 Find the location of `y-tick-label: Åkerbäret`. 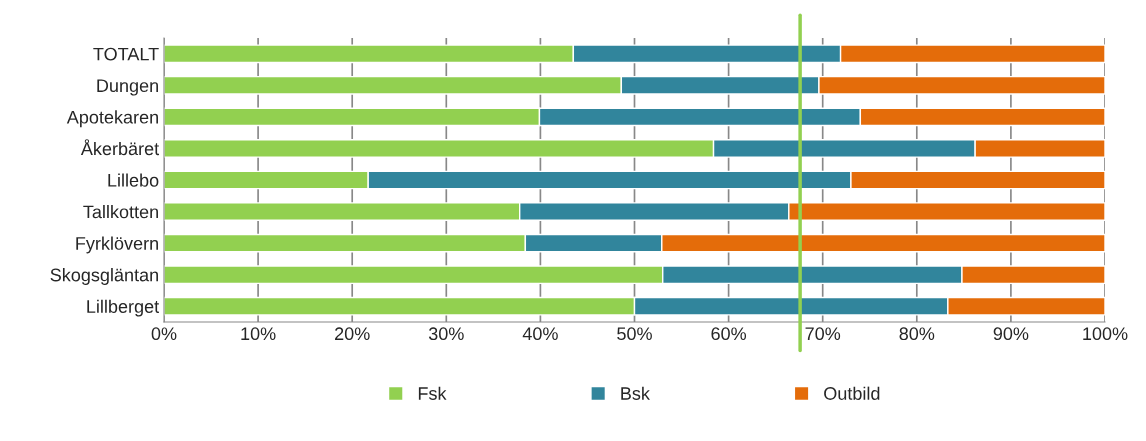

y-tick-label: Åkerbäret is located at coordinates (120, 147).